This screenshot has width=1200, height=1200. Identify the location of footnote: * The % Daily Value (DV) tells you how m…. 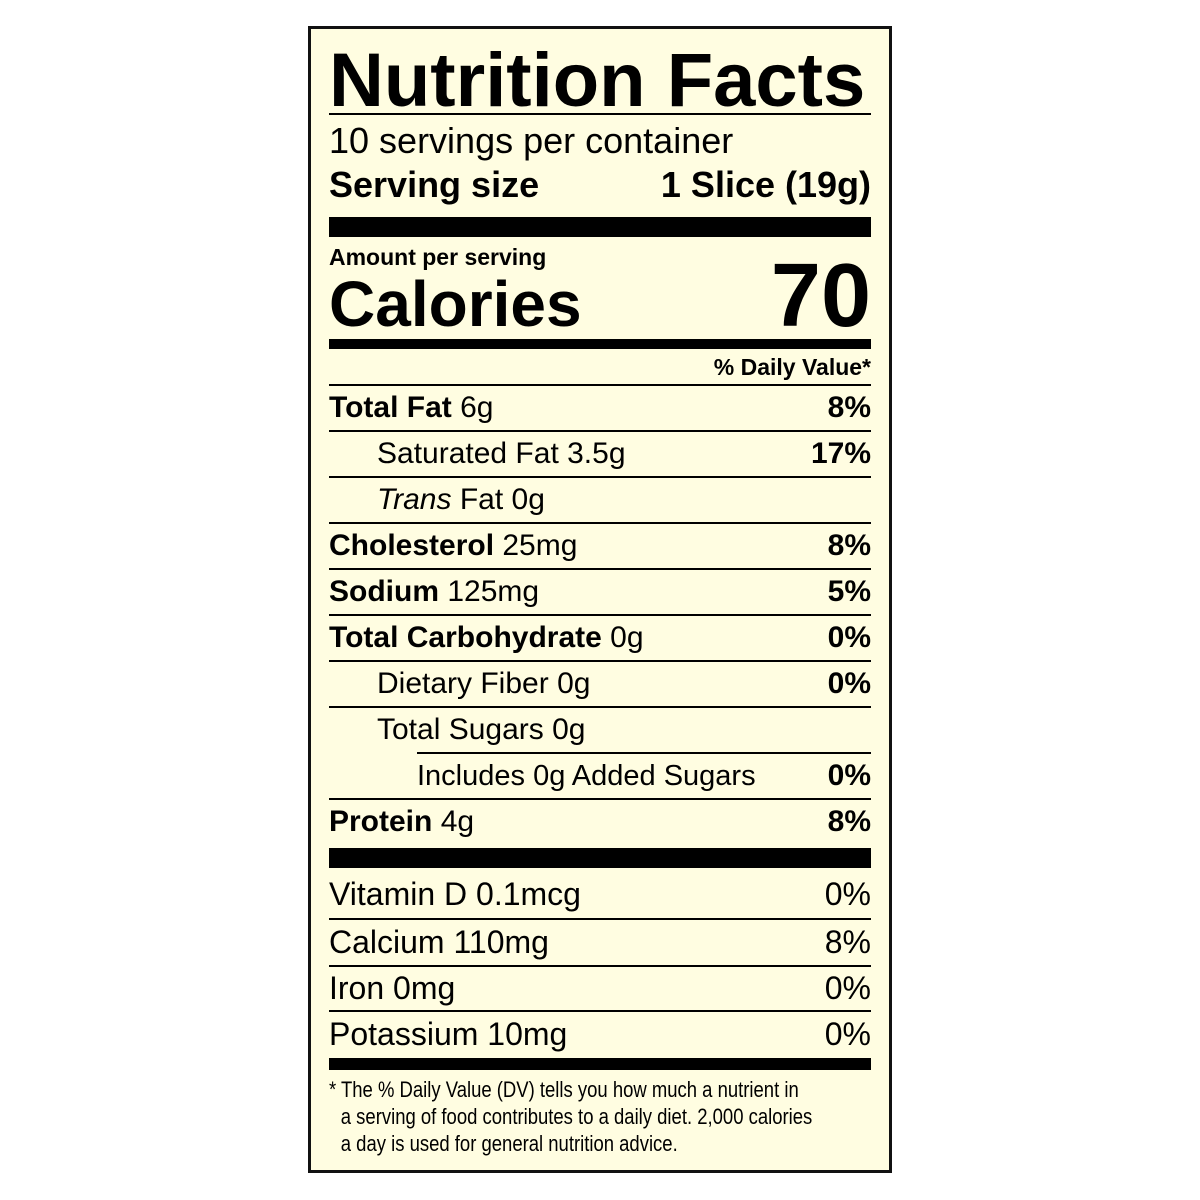
(602, 1116).